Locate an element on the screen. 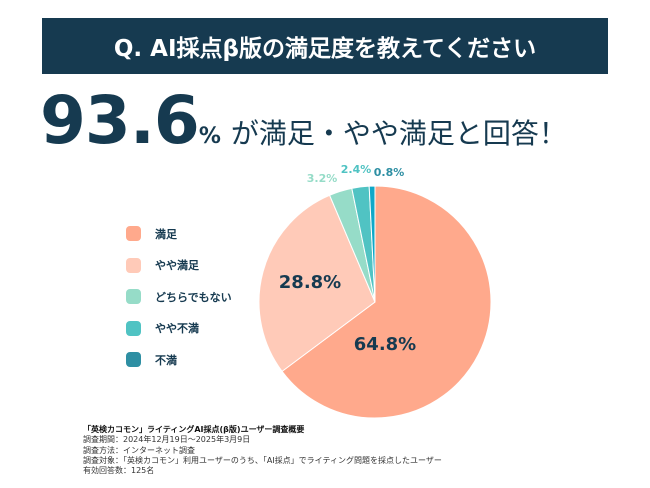 The height and width of the screenshot is (488, 650). data-label: 2.4% is located at coordinates (356, 169).